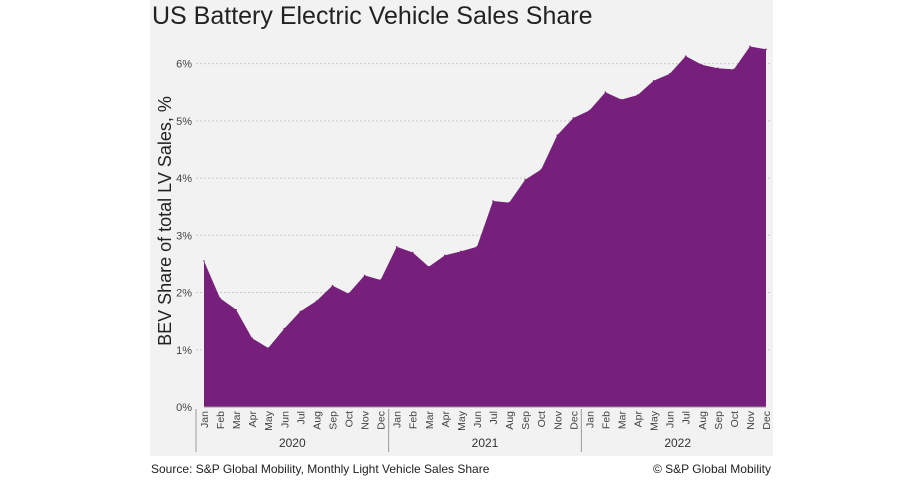  What do you see at coordinates (165, 221) in the screenshot?
I see `y-axis-label: BEV Share of total LV Sales, %` at bounding box center [165, 221].